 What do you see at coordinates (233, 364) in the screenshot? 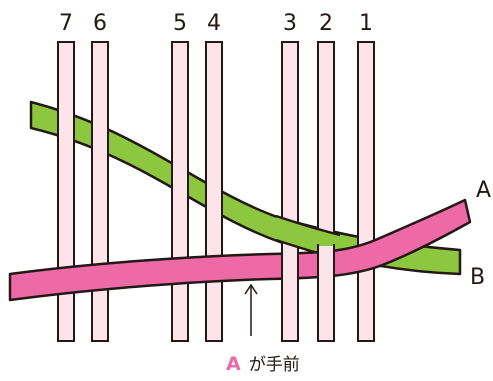
I see `caption-highlight: A` at bounding box center [233, 364].